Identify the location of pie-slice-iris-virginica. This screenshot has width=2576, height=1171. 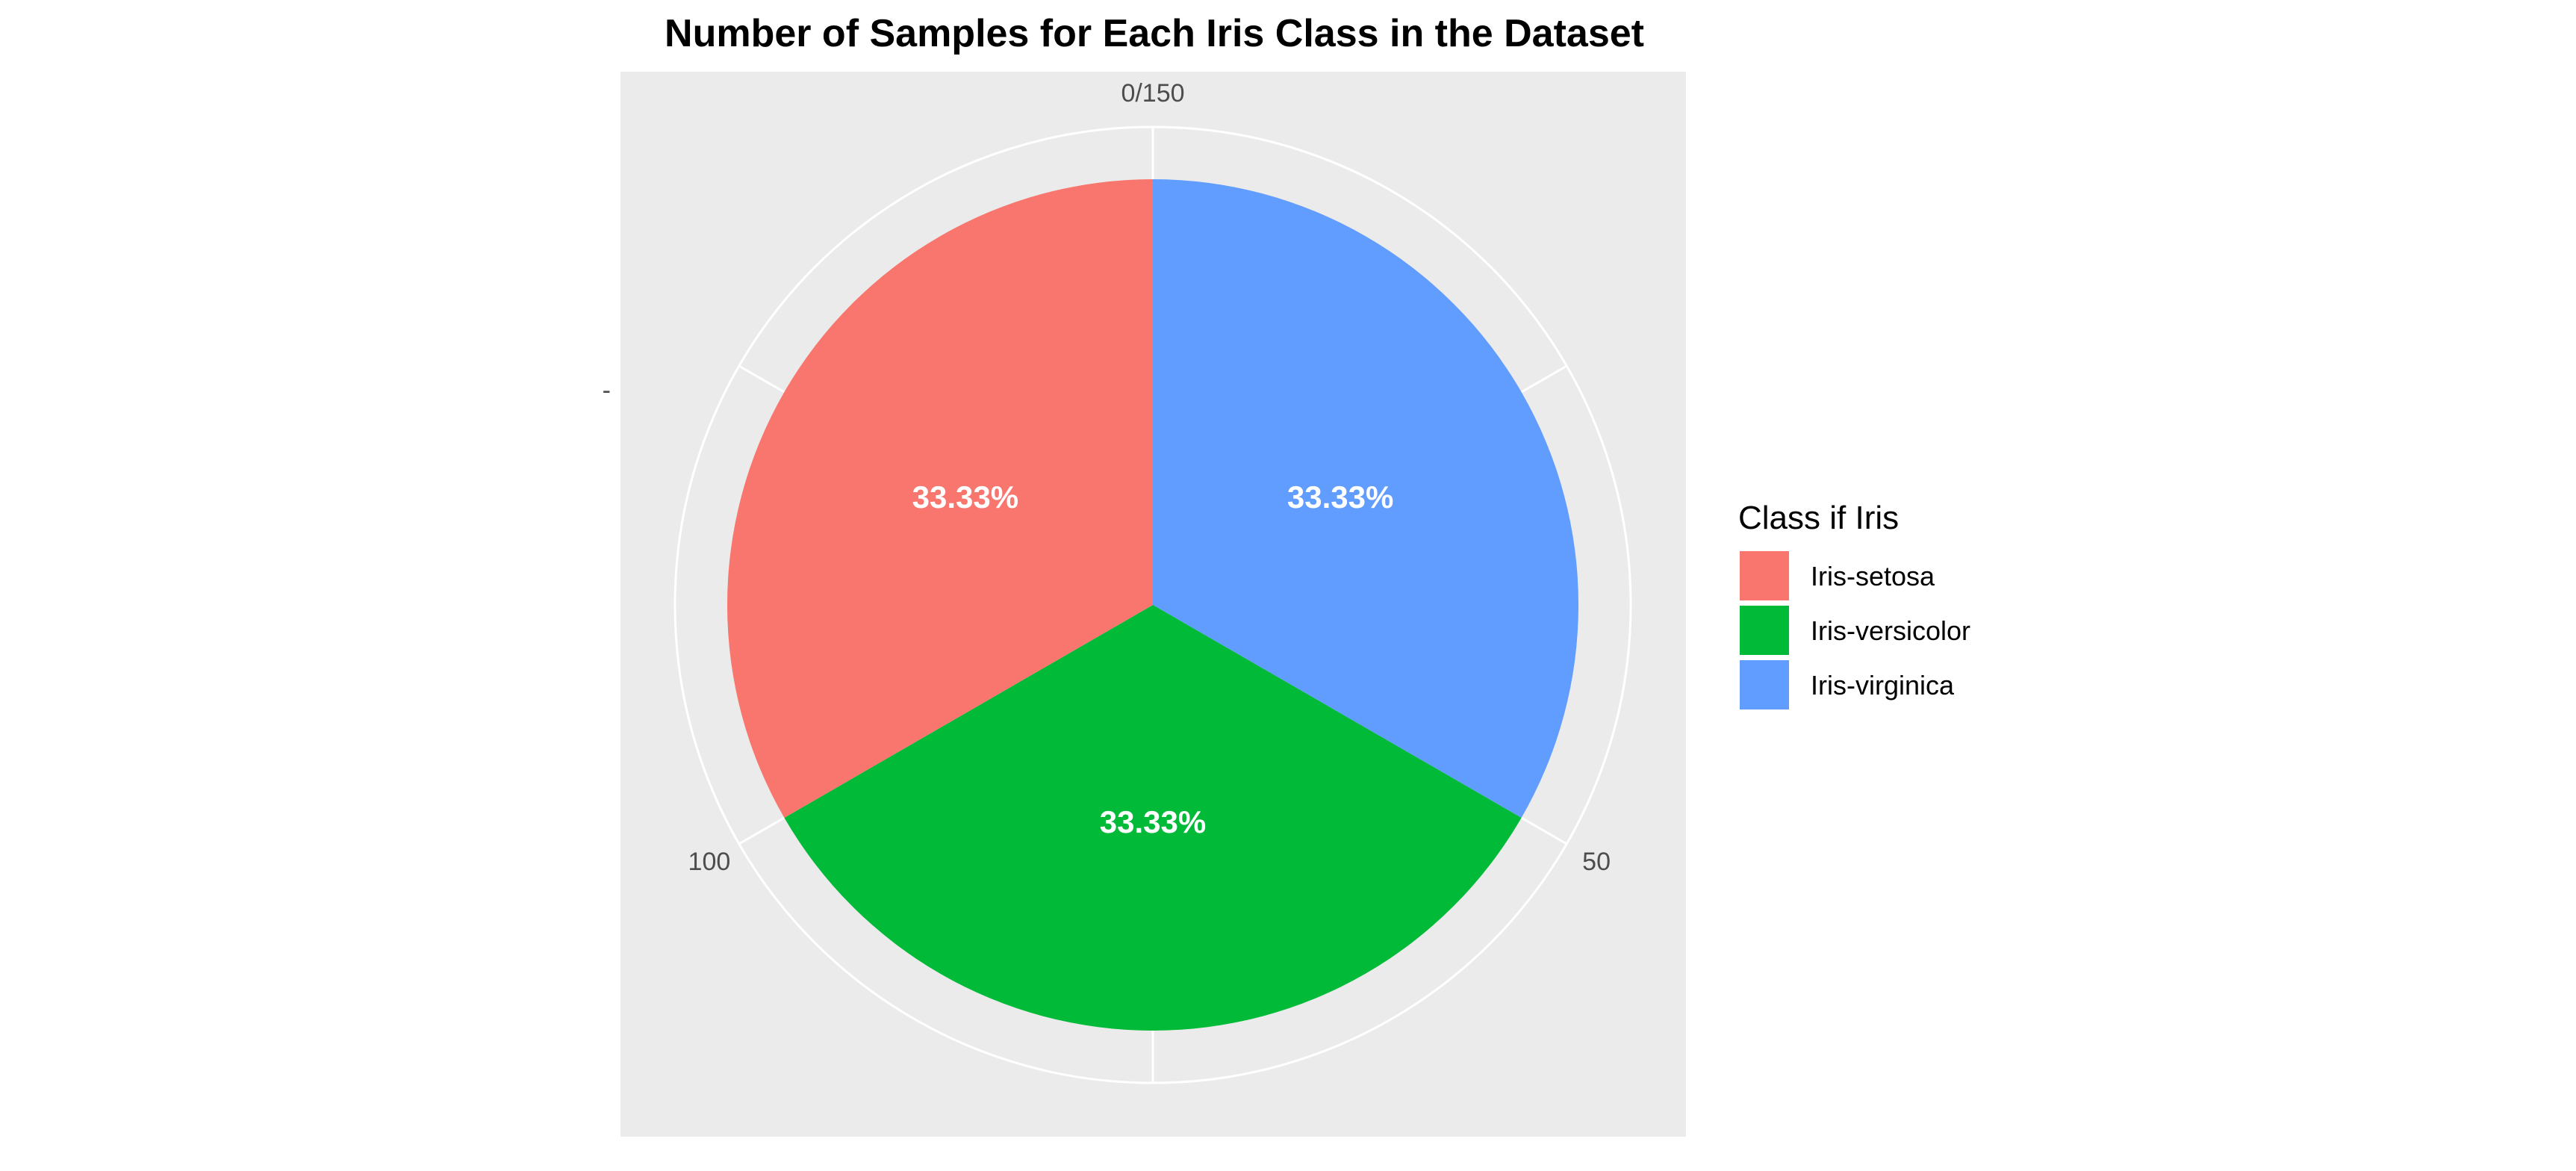
(1365, 498).